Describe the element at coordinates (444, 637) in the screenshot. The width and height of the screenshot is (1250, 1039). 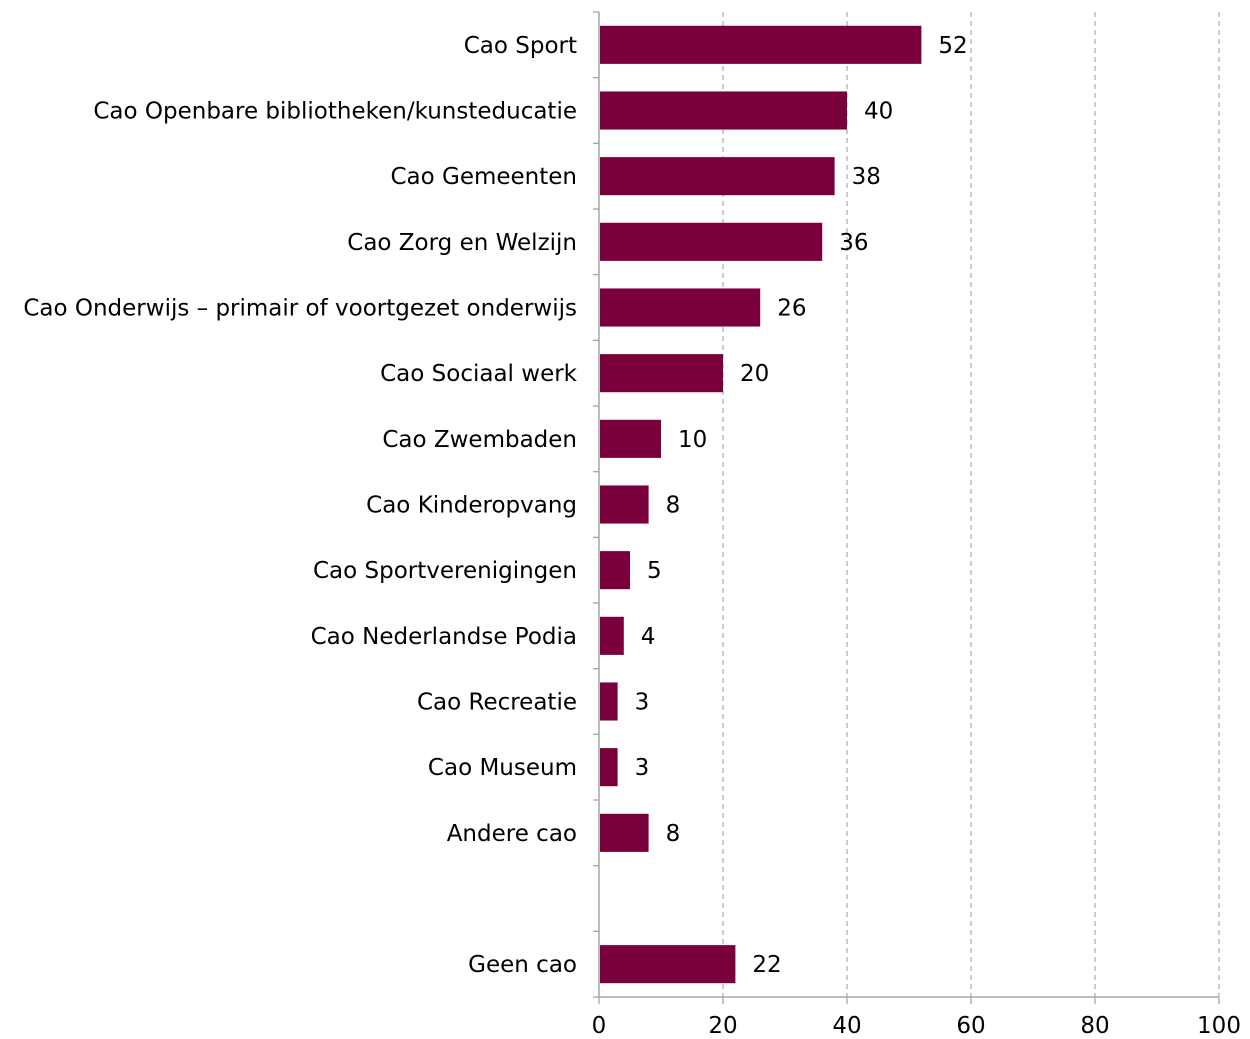
I see `category-label: Cao Nederlandse Podia` at that location.